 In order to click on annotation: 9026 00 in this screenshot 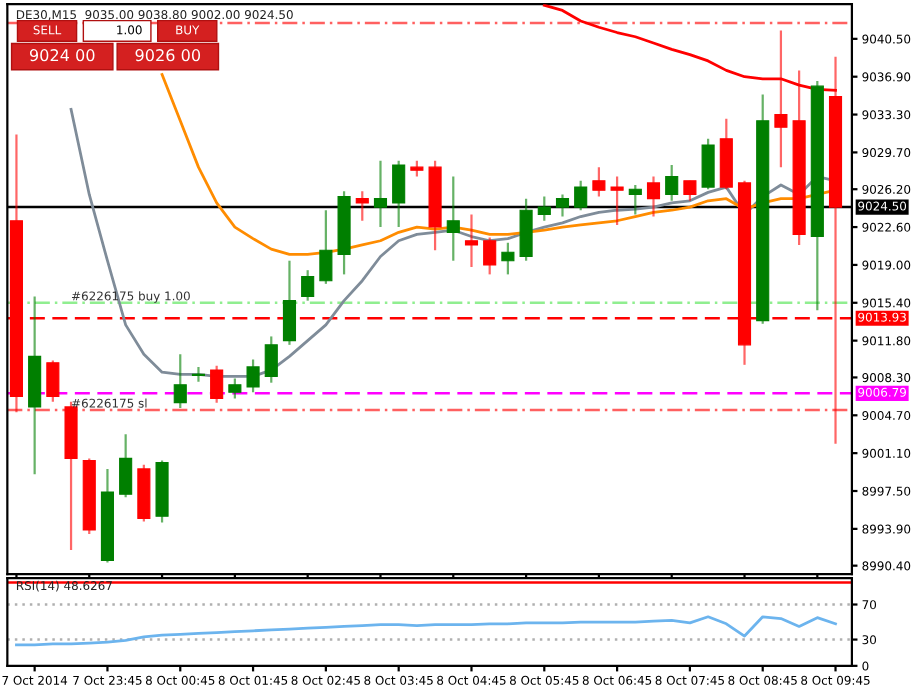, I will do `click(168, 55)`.